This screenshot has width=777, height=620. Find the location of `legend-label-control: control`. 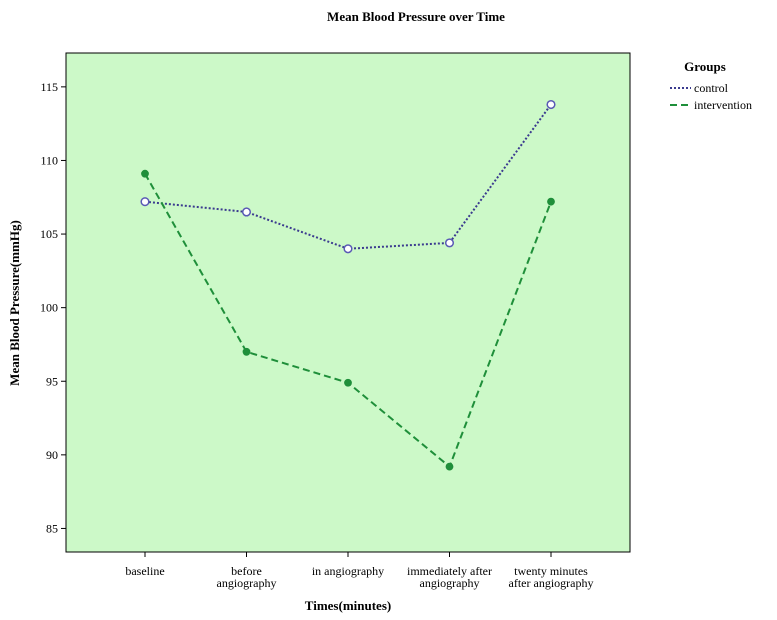

legend-label-control: control is located at coordinates (711, 88).